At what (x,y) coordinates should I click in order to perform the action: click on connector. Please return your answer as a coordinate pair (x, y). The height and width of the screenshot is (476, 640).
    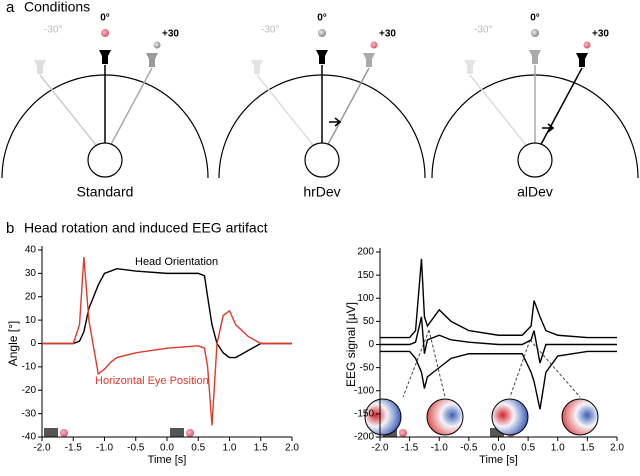
    Looking at the image, I should click on (491, 363).